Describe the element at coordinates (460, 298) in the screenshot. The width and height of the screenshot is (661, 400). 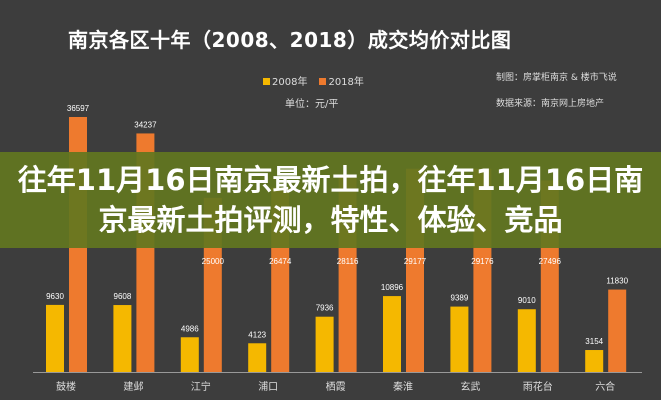
I see `data-label: 9389` at that location.